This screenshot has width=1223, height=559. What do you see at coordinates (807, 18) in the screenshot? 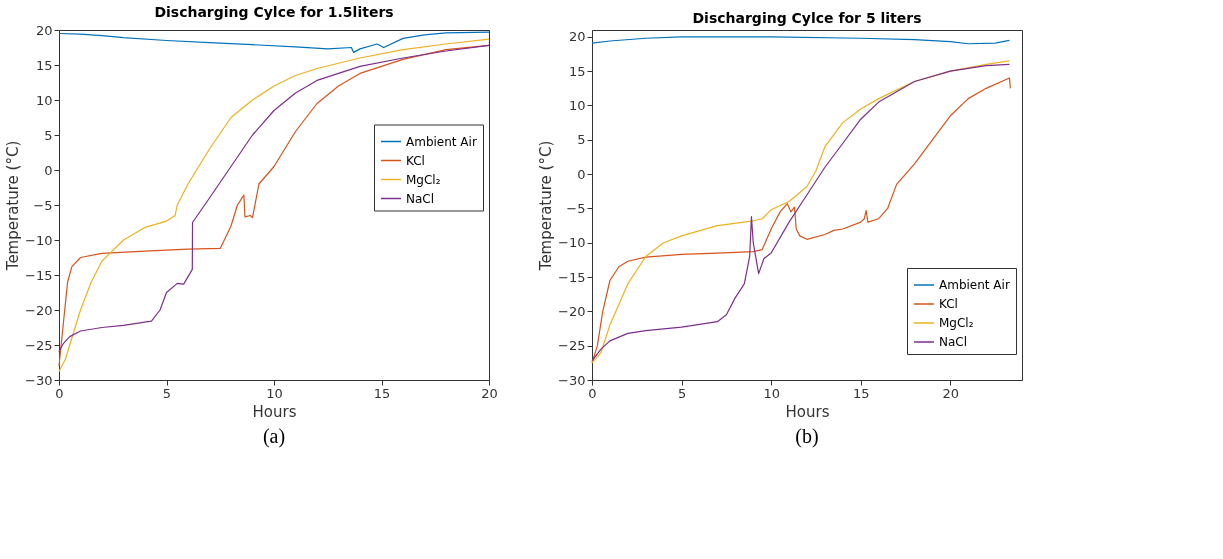
I see `chart-title: Discharging Cylce for 5 liters` at bounding box center [807, 18].